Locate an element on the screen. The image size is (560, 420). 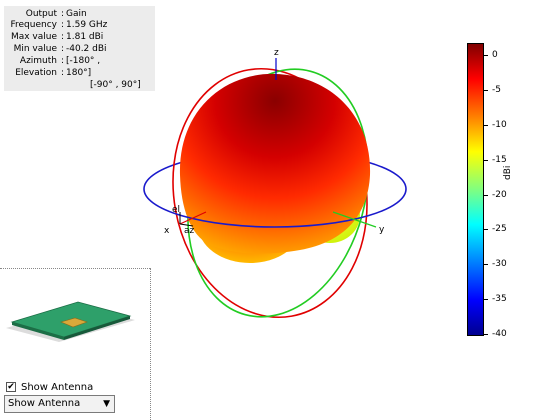
show-antenna-checkbox-row: ✔ Show Antenna is located at coordinates (49, 387).